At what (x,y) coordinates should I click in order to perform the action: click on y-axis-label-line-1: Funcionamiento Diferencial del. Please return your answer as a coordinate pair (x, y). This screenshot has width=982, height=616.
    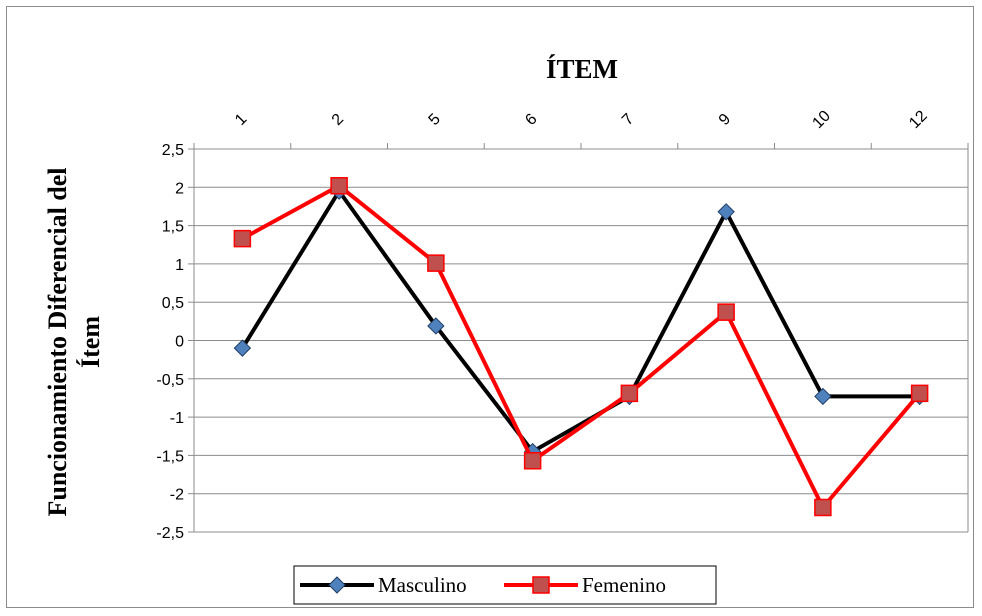
    Looking at the image, I should click on (57, 341).